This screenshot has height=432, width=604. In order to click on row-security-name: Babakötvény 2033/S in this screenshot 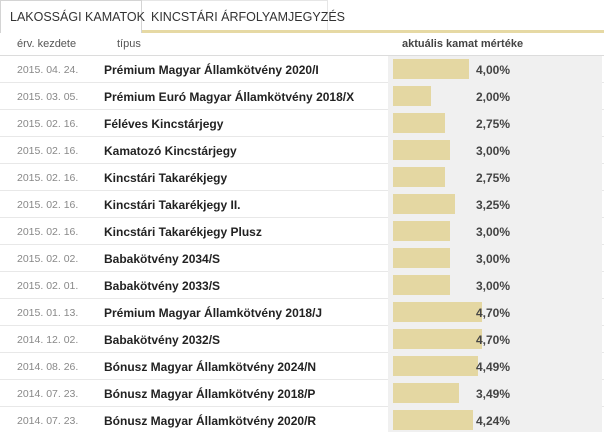, I will do `click(162, 286)`.